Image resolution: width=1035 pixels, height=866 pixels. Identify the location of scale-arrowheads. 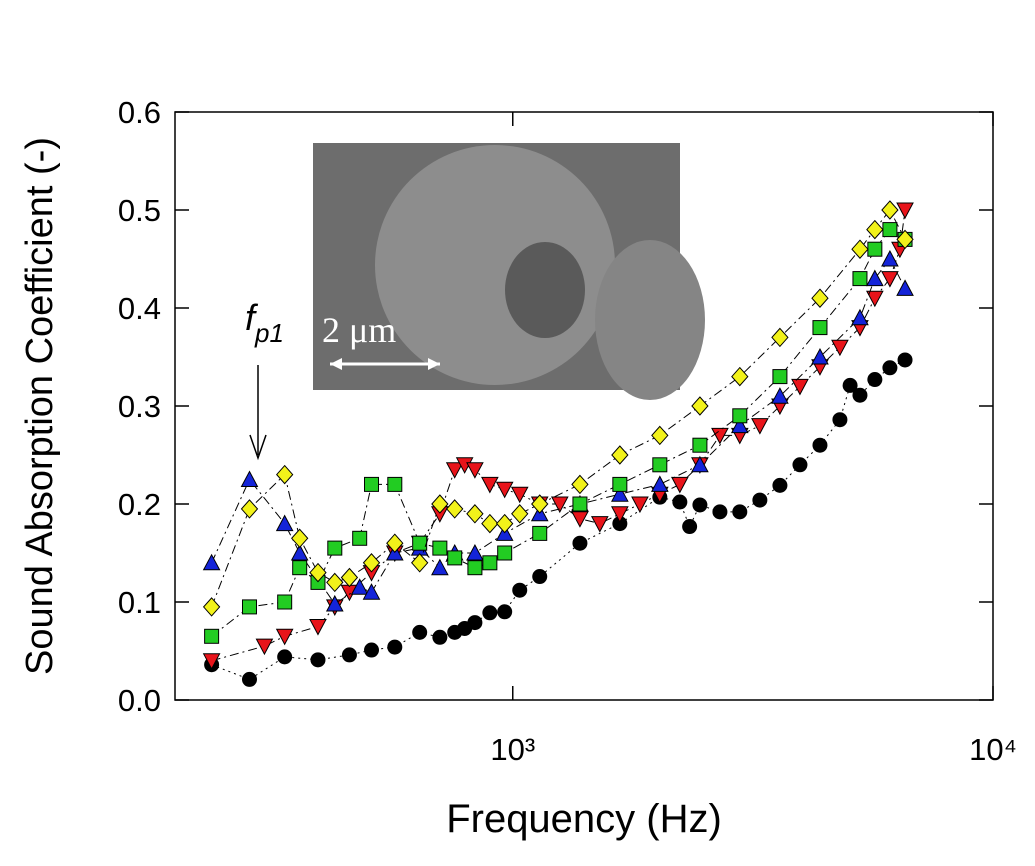
(385, 364).